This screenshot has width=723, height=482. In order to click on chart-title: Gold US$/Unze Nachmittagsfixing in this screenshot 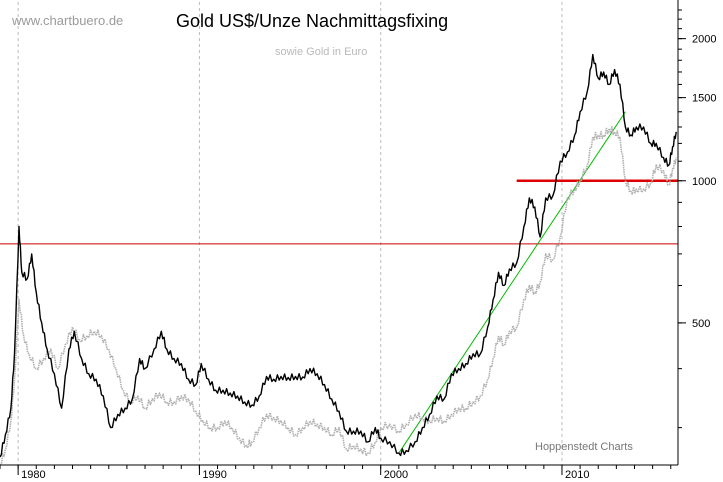, I will do `click(312, 21)`.